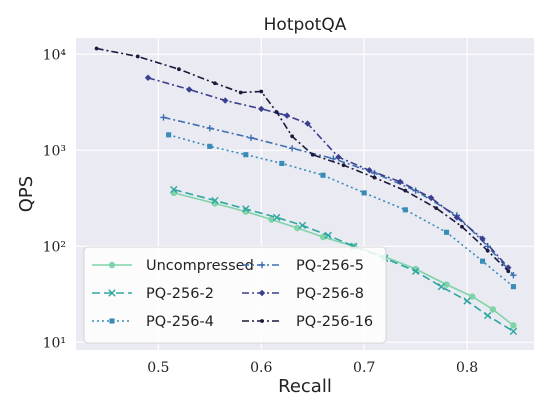 The width and height of the screenshot is (548, 411). I want to click on legend-label: PQ-256-2, so click(180, 294).